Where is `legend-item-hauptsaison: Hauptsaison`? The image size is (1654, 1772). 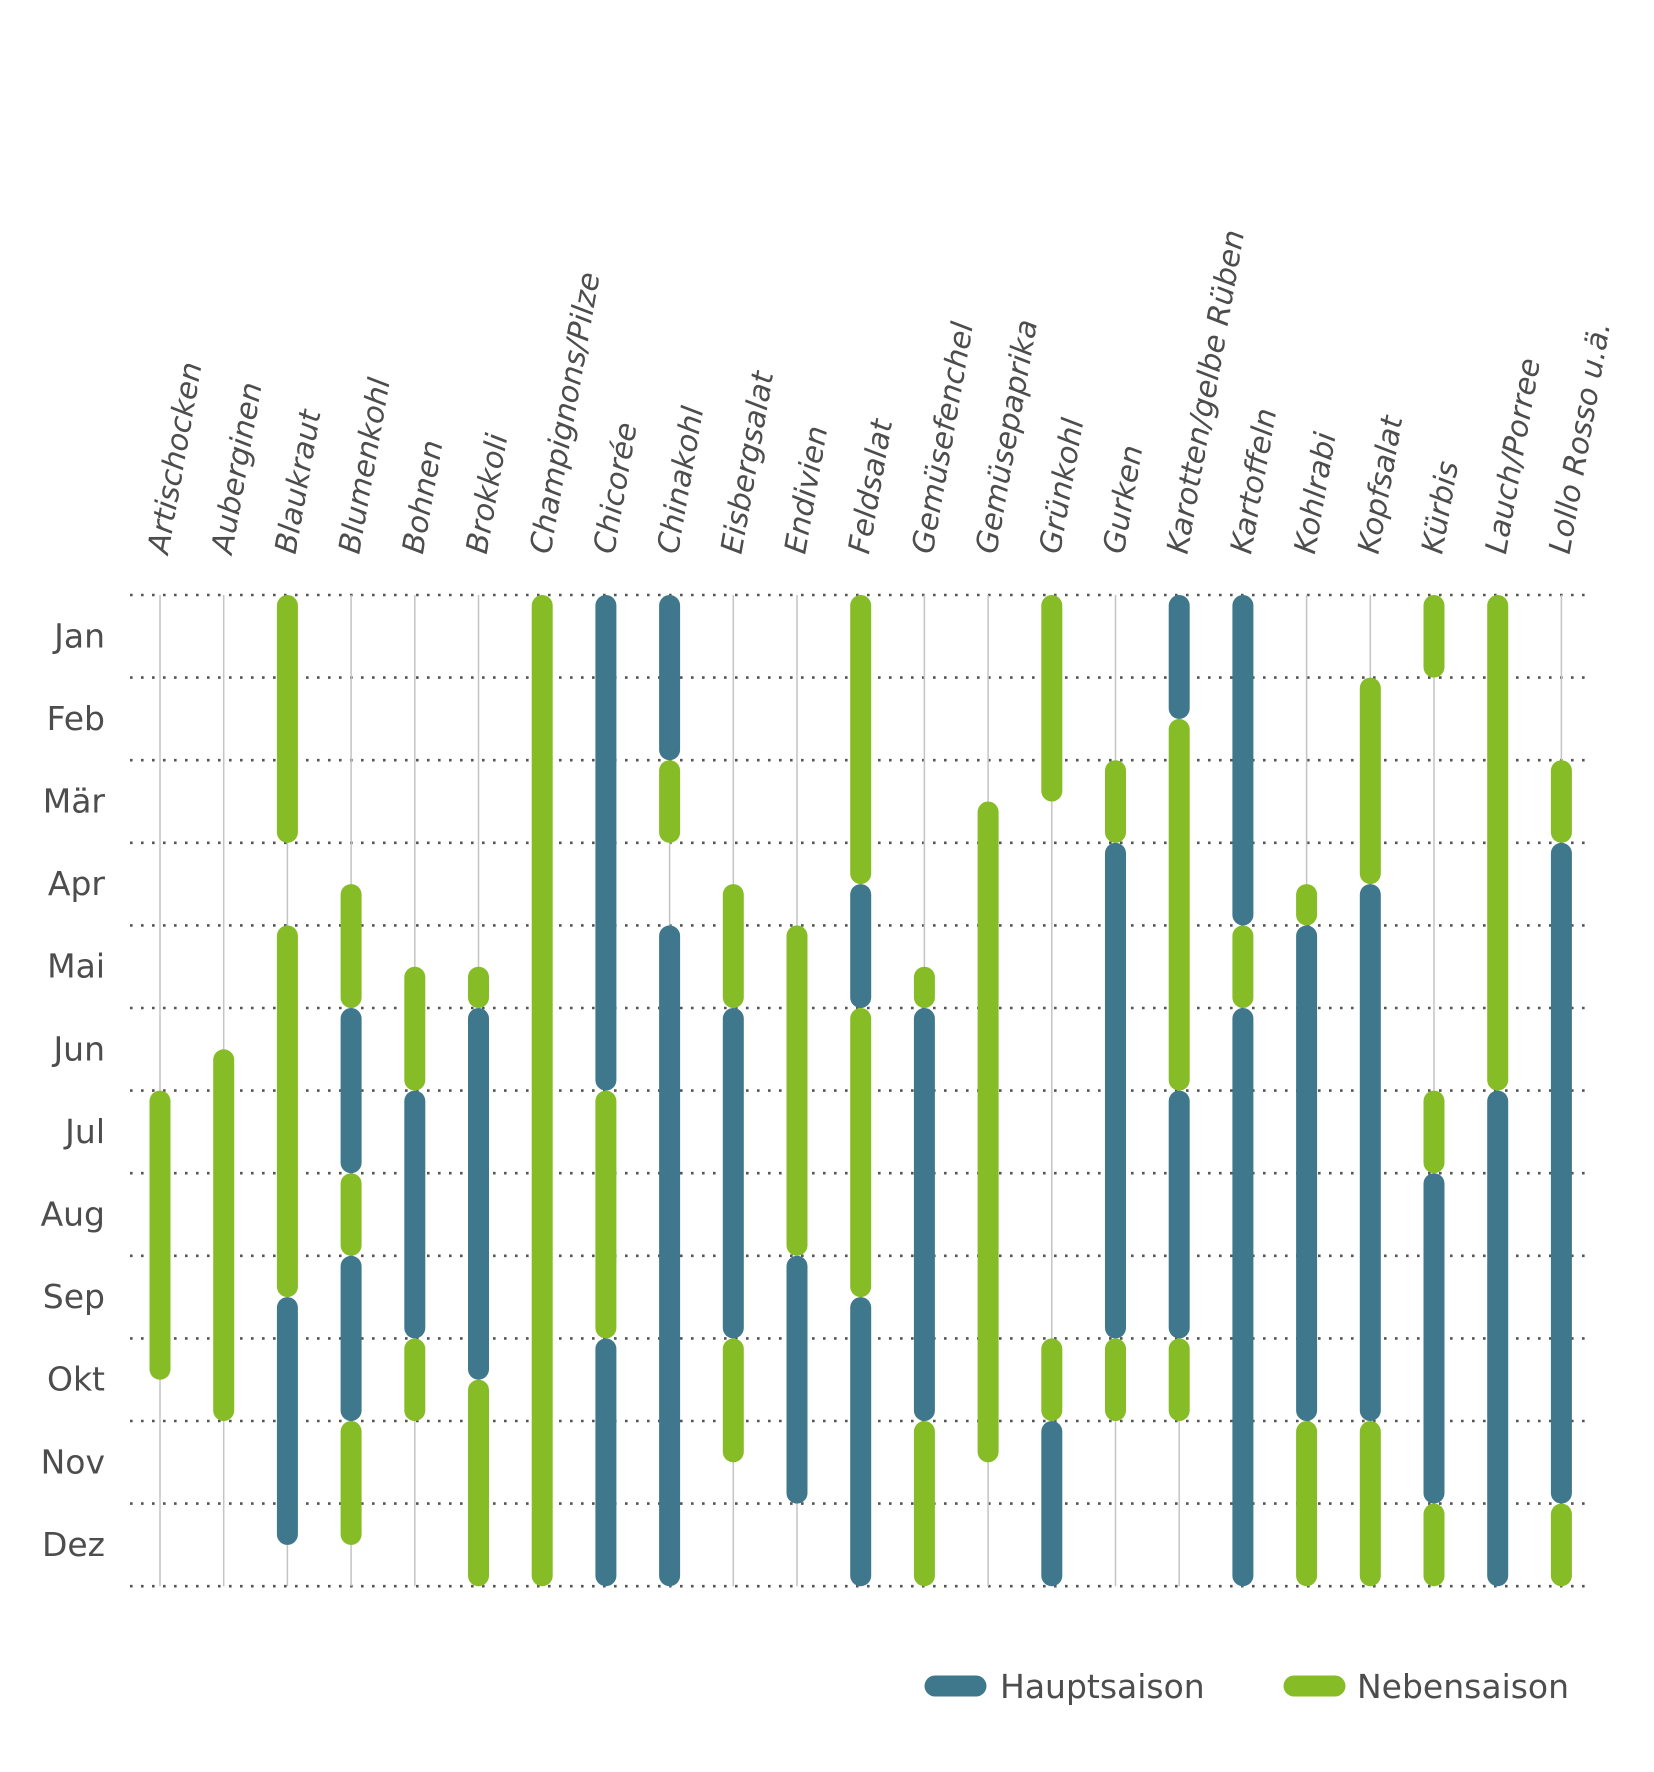 legend-item-hauptsaison: Hauptsaison is located at coordinates (1064, 1686).